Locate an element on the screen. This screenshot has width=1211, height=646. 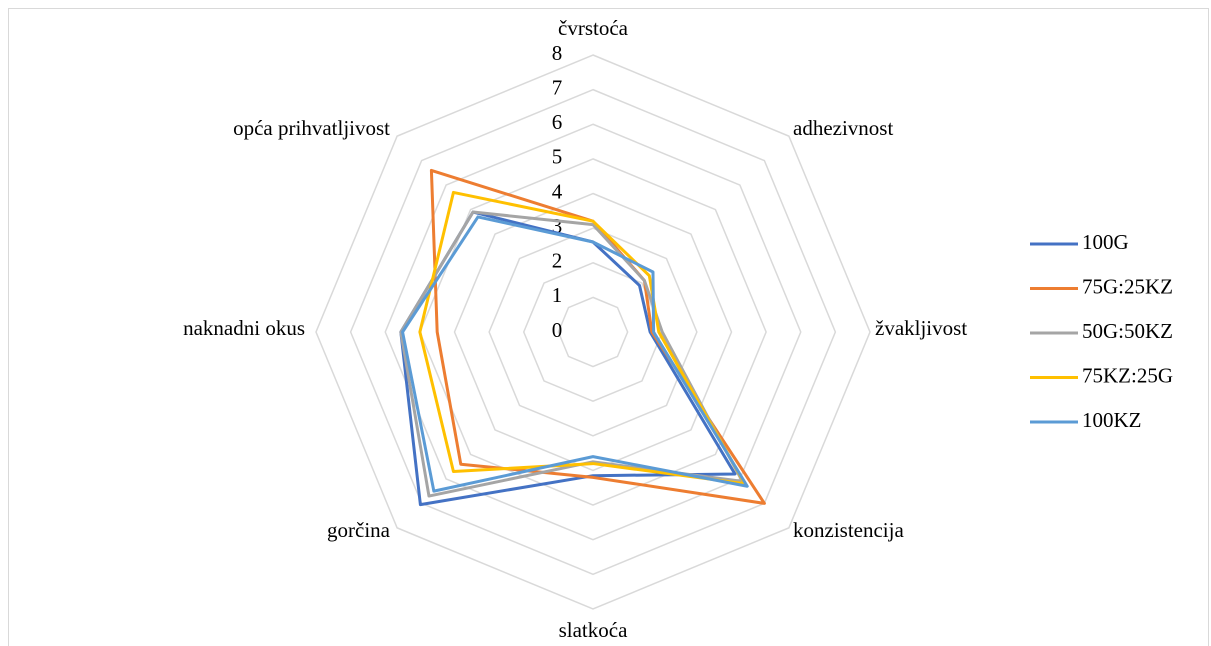
category-label: naknadni okus is located at coordinates (244, 328).